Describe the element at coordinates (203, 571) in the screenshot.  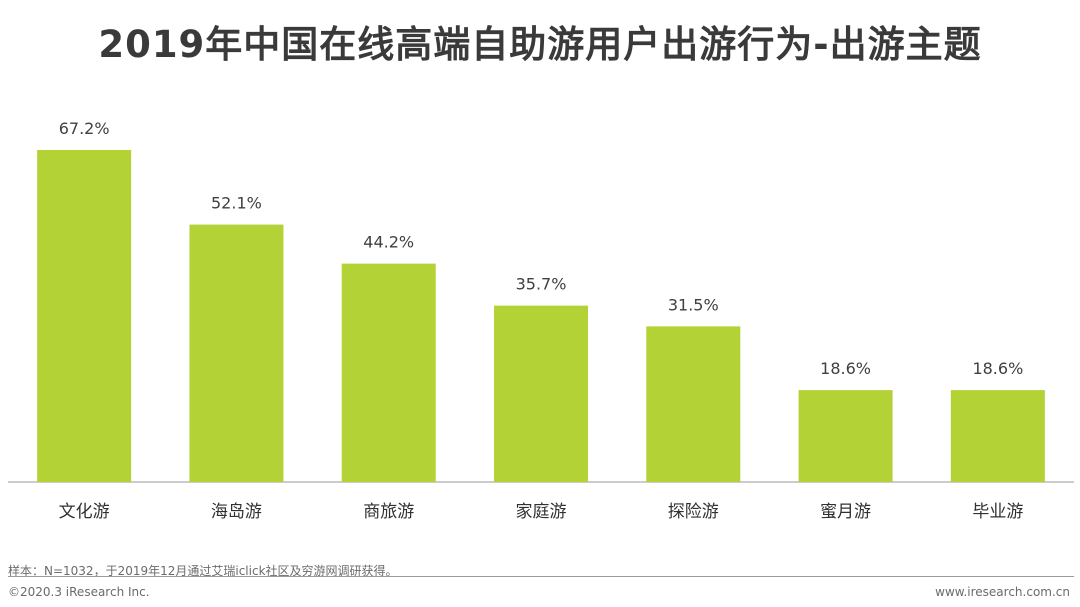
I see `sample-note: 样本：N=1032，于2019年12月通过艾瑞iclick社区及穷游网调研获得。` at that location.